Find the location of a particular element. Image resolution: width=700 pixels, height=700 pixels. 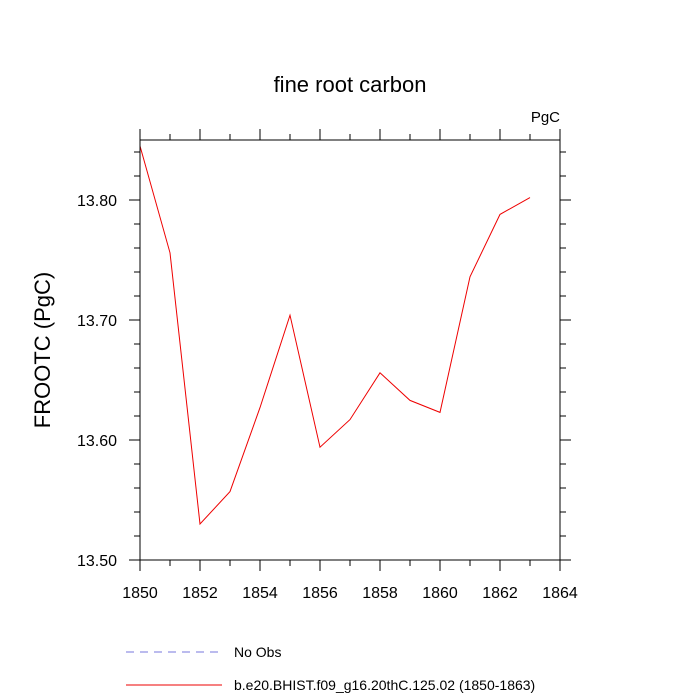

y-tick-label: 13.70 is located at coordinates (97, 321).